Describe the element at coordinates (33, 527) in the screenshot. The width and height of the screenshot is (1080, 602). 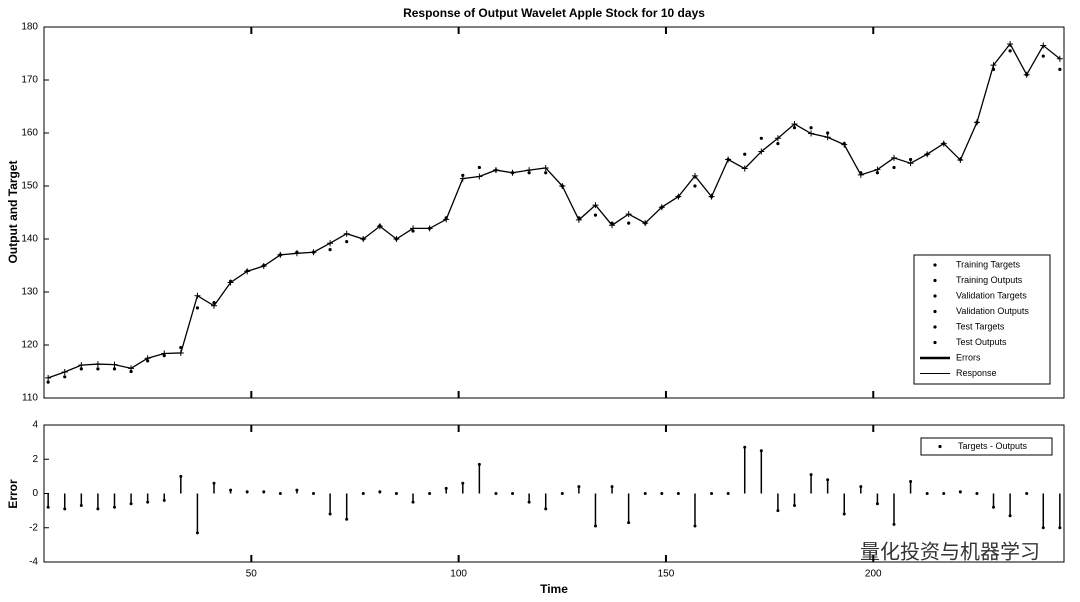
I see `y-tick-label: -2` at that location.